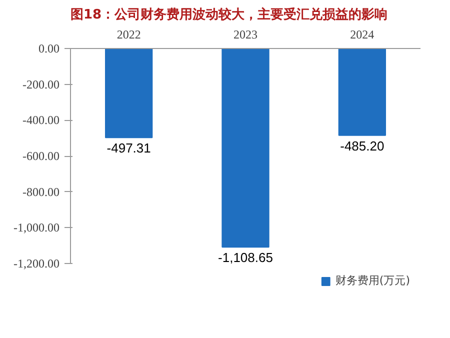  Describe the element at coordinates (362, 35) in the screenshot. I see `x-tick-label: 2024` at that location.